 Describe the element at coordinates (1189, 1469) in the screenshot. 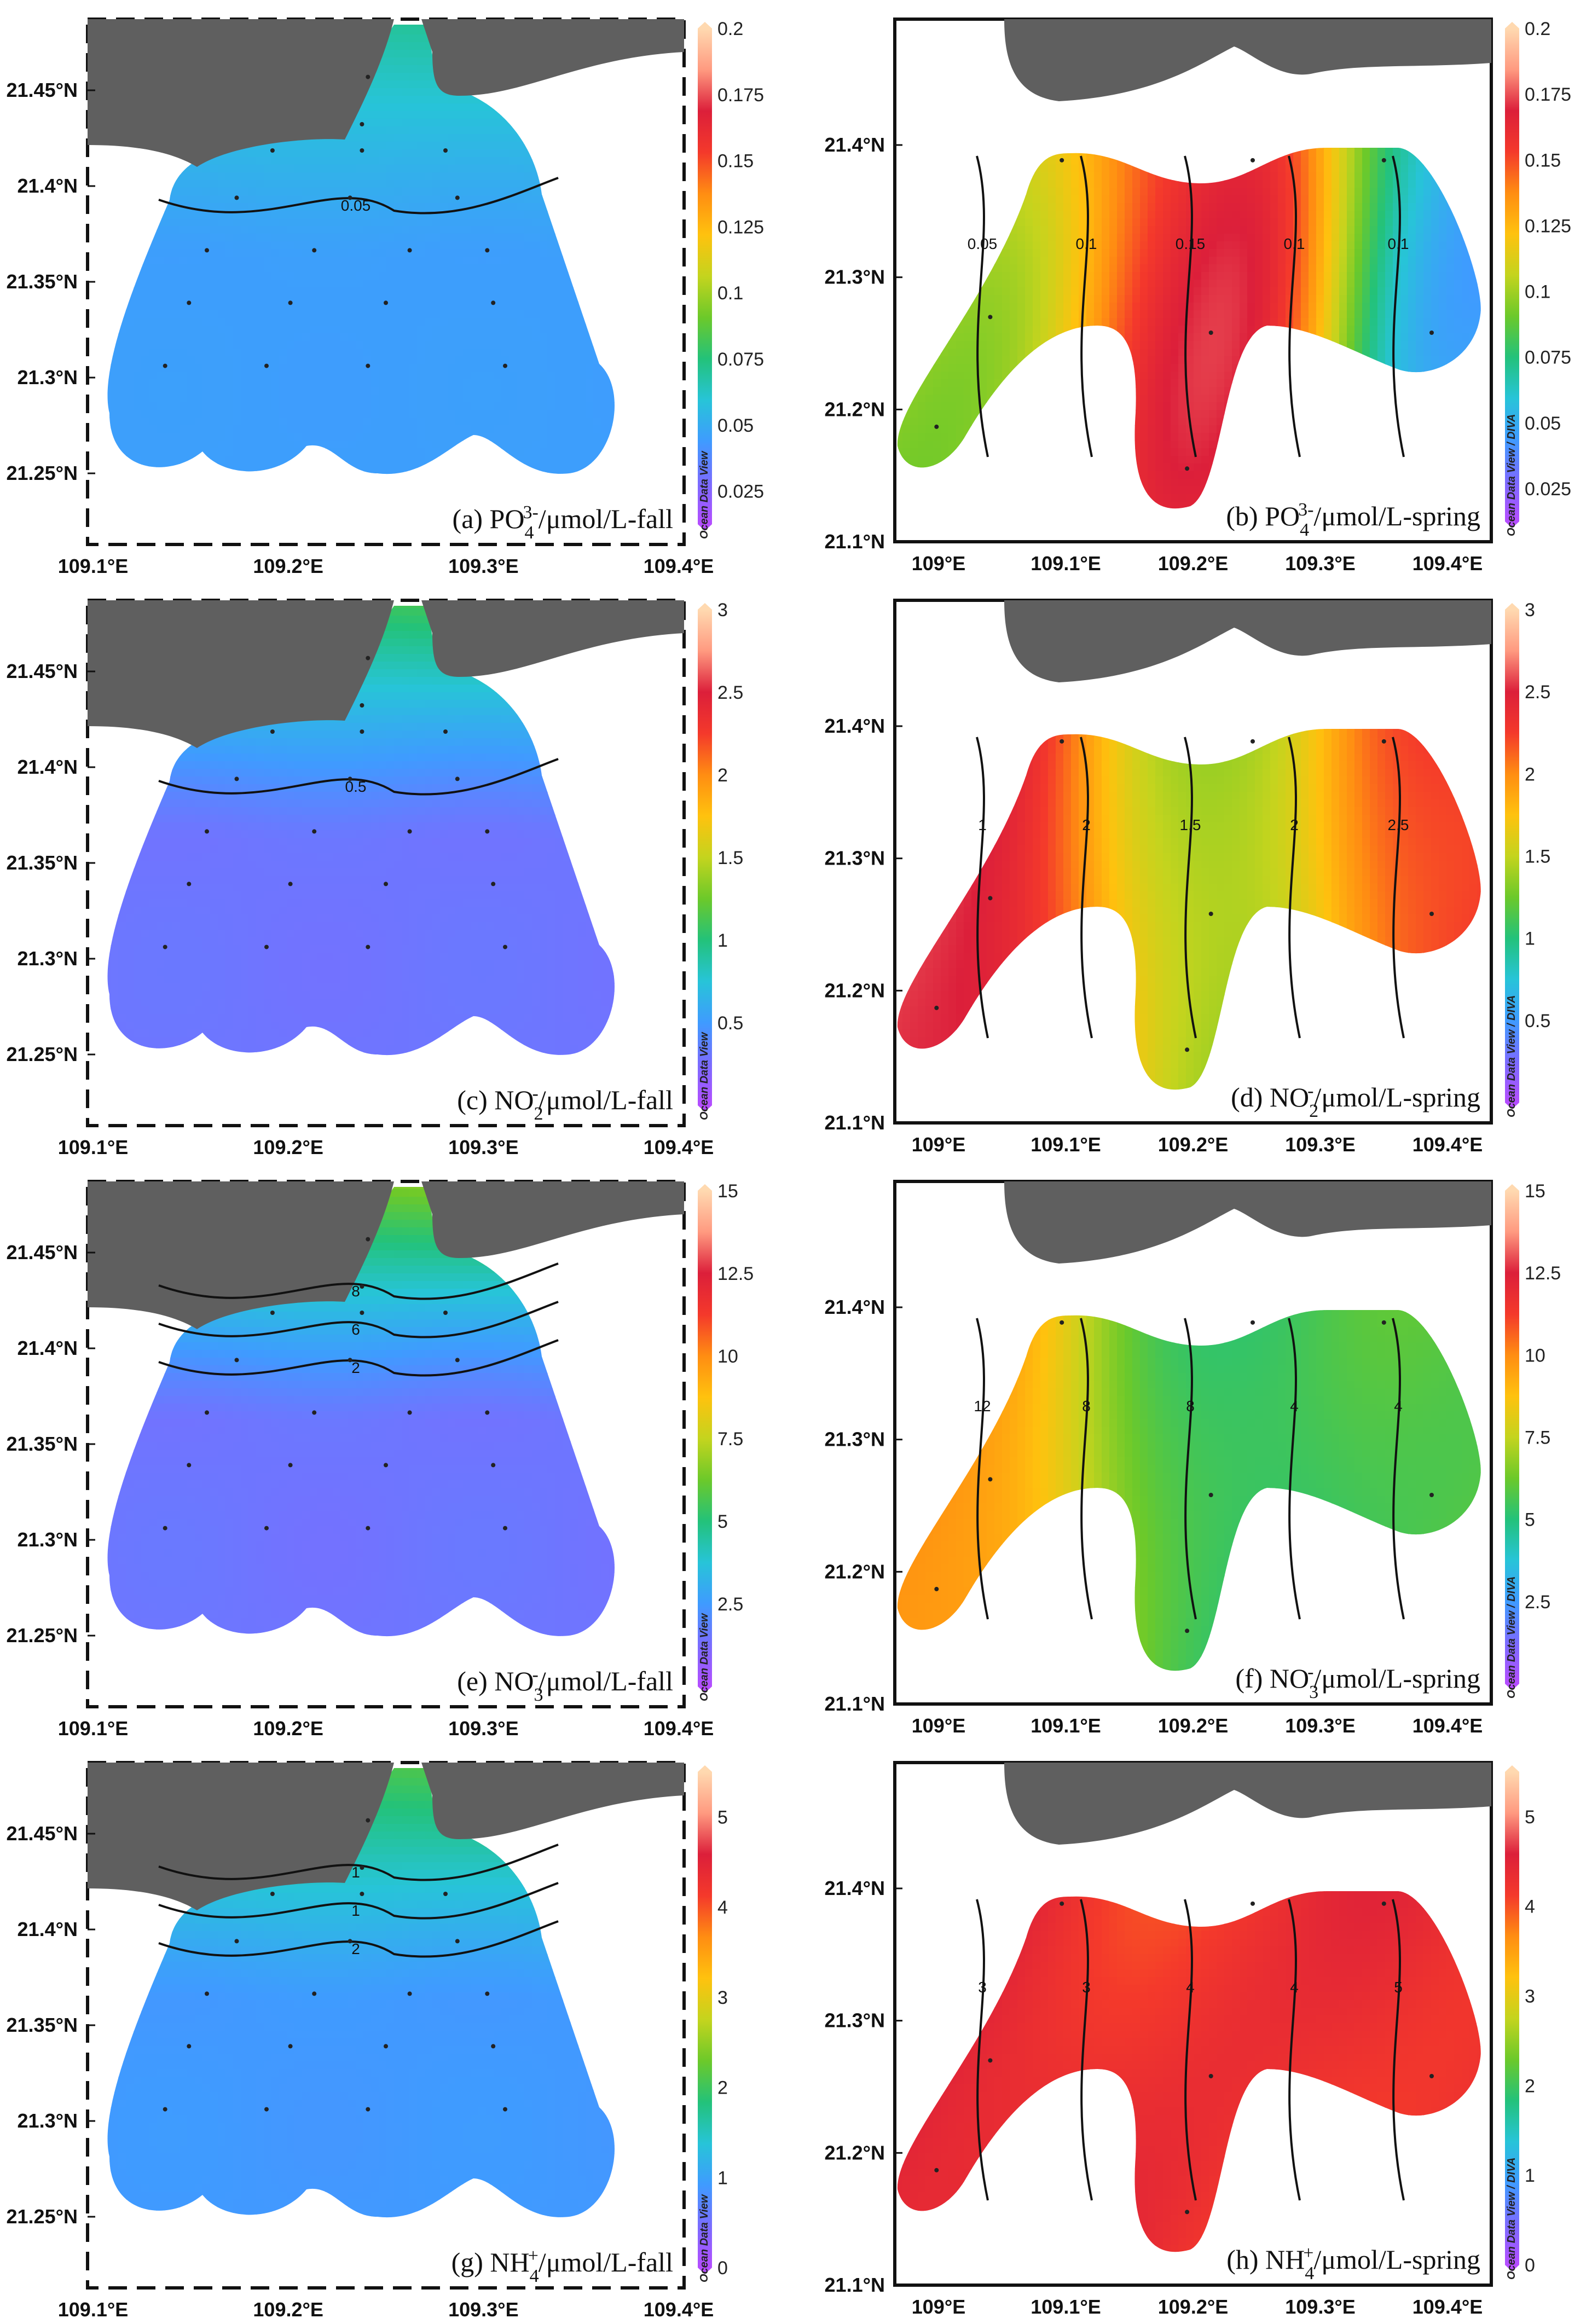

I see `contour-lines: 12 8 8 4 4` at that location.